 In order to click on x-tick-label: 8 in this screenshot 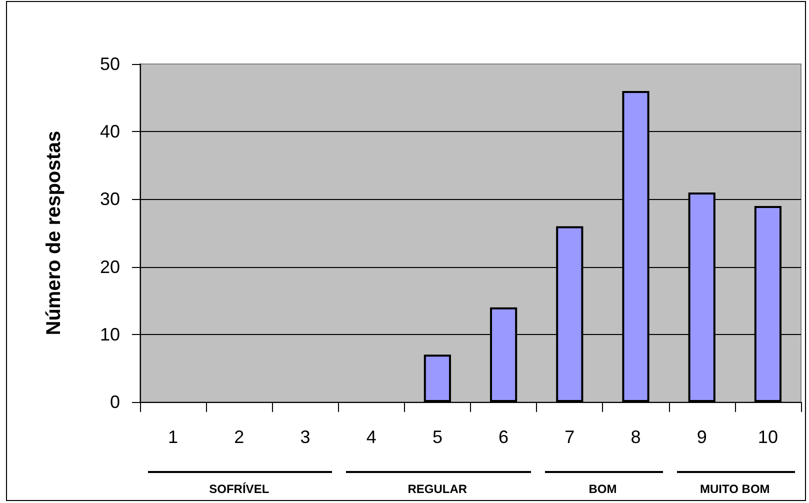, I will do `click(635, 437)`.